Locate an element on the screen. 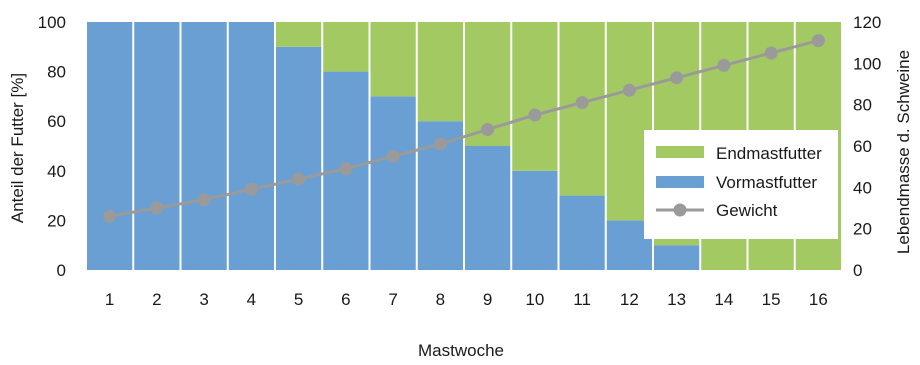  y-axis-left-ticks: 0 20 40 60 80 100 is located at coordinates (52, 146).